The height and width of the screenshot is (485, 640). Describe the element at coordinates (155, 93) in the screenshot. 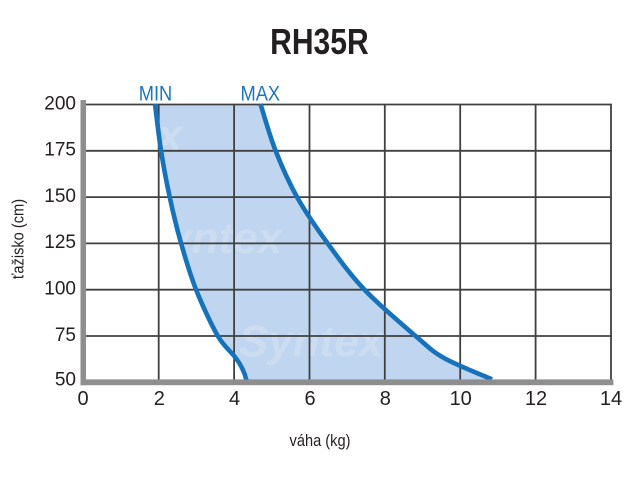

I see `svg-text: MIN` at that location.